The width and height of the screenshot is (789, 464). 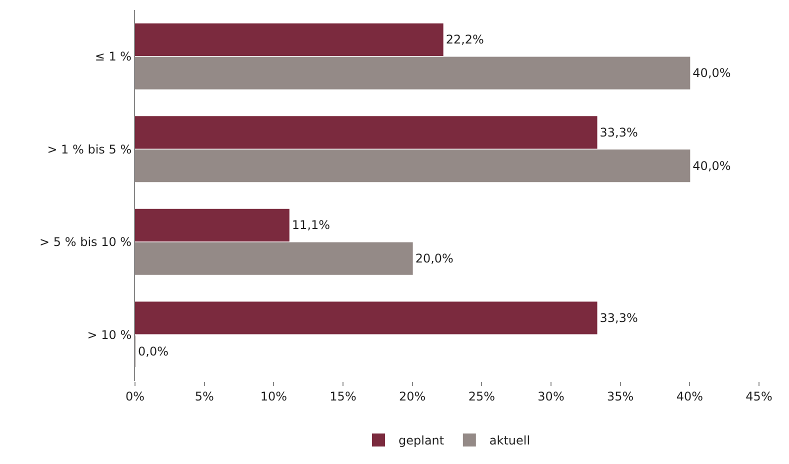 What do you see at coordinates (759, 396) in the screenshot?
I see `x-tick-label: 45%` at bounding box center [759, 396].